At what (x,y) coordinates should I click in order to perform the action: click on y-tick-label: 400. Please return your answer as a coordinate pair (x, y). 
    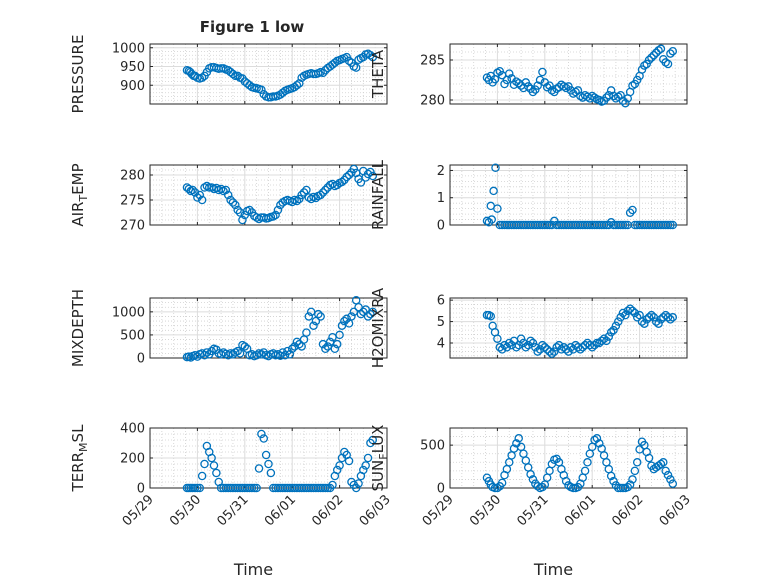
    Looking at the image, I should click on (132, 429).